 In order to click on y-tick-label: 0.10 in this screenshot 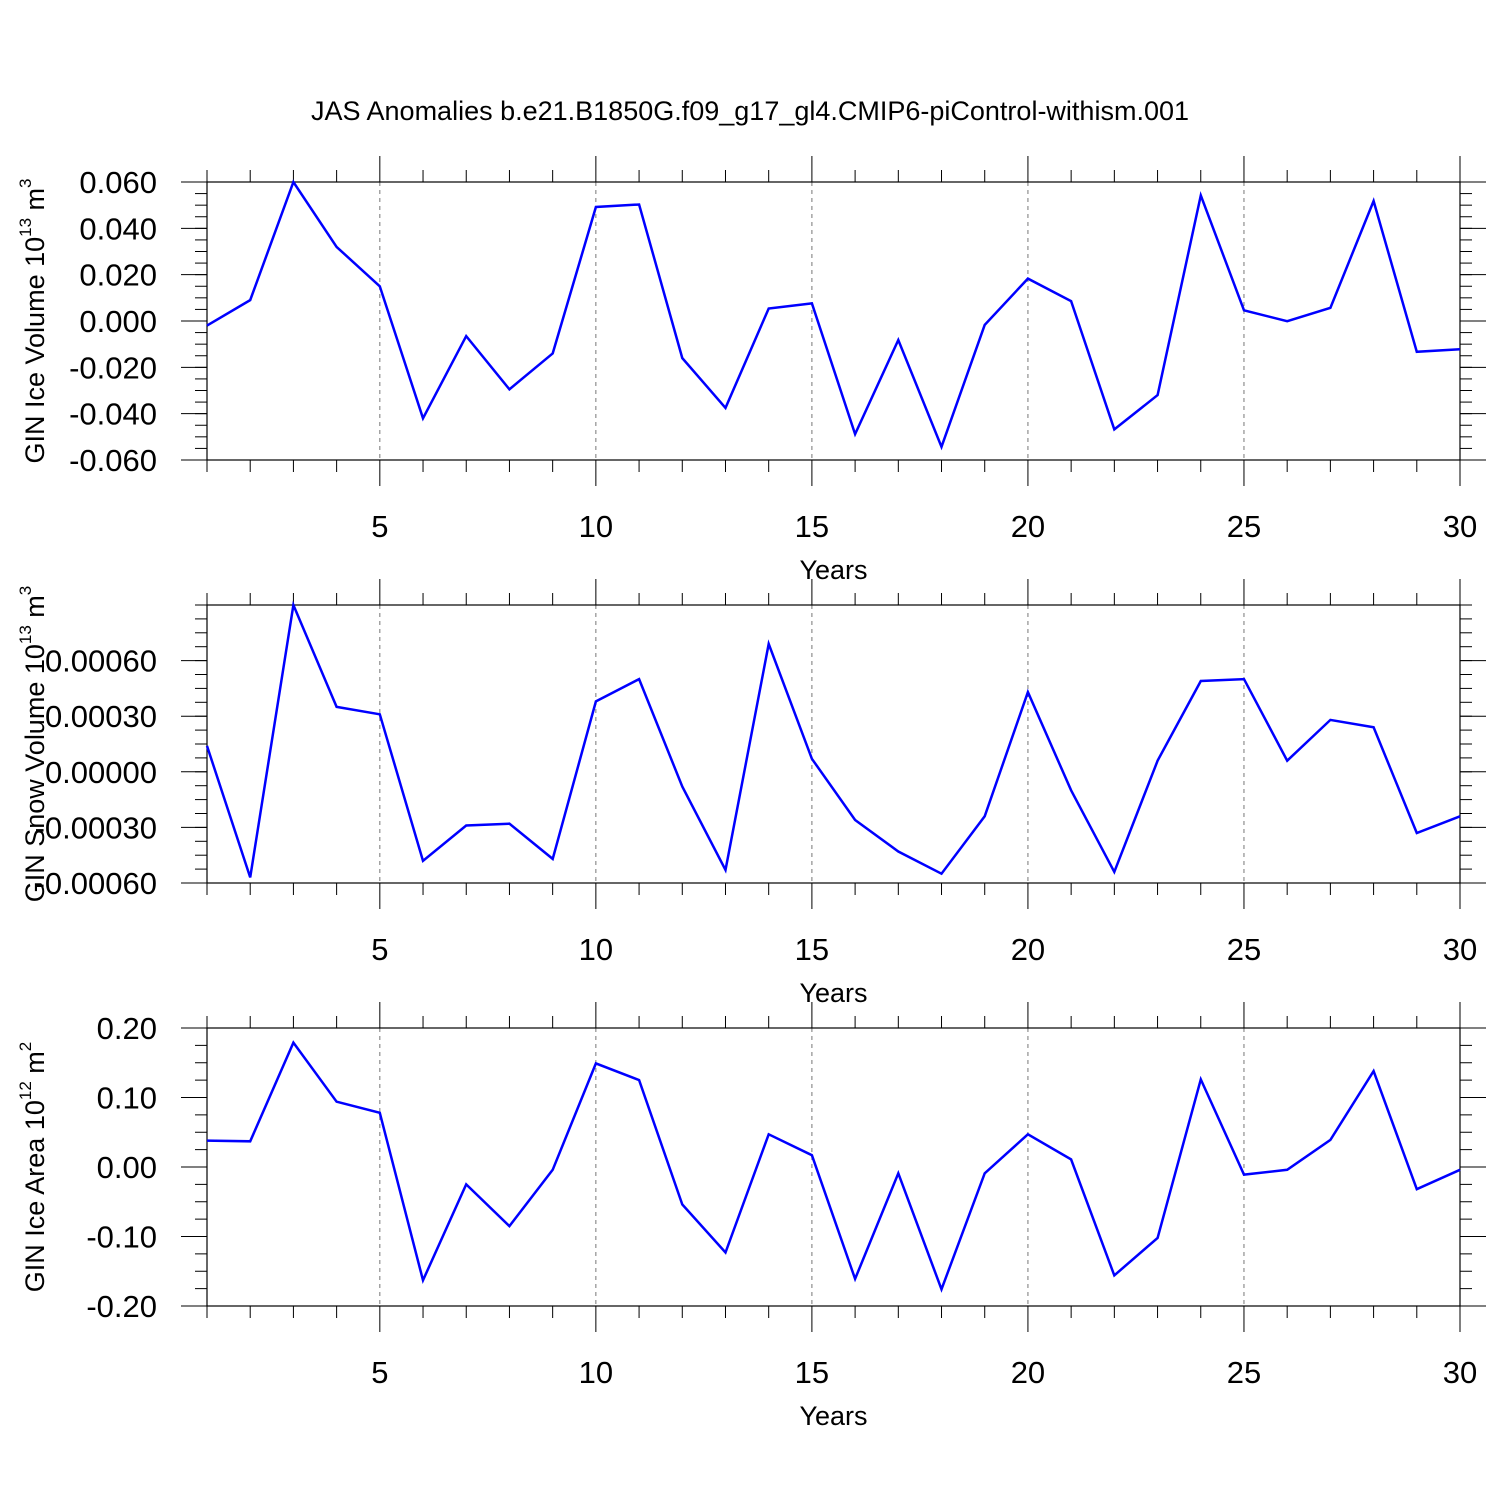, I will do `click(127, 1098)`.